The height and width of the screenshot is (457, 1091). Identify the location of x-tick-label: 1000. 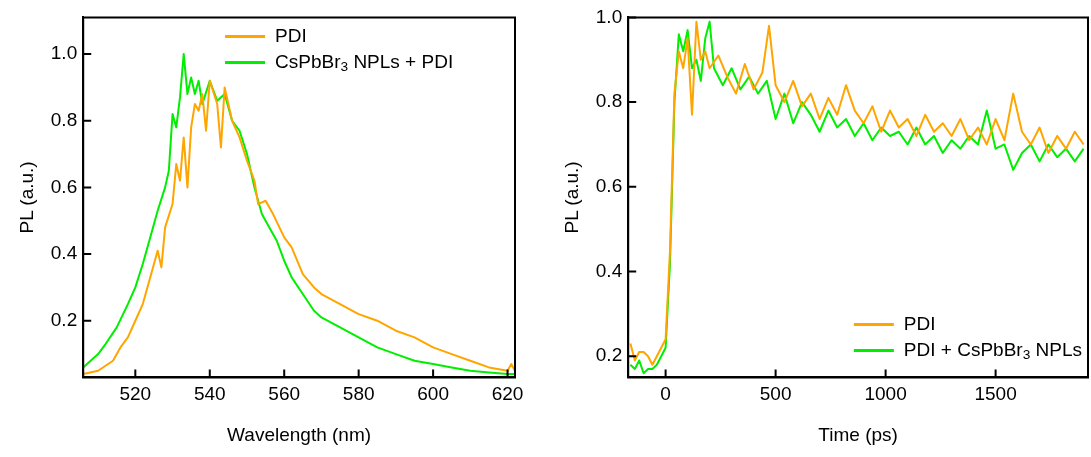
(885, 394).